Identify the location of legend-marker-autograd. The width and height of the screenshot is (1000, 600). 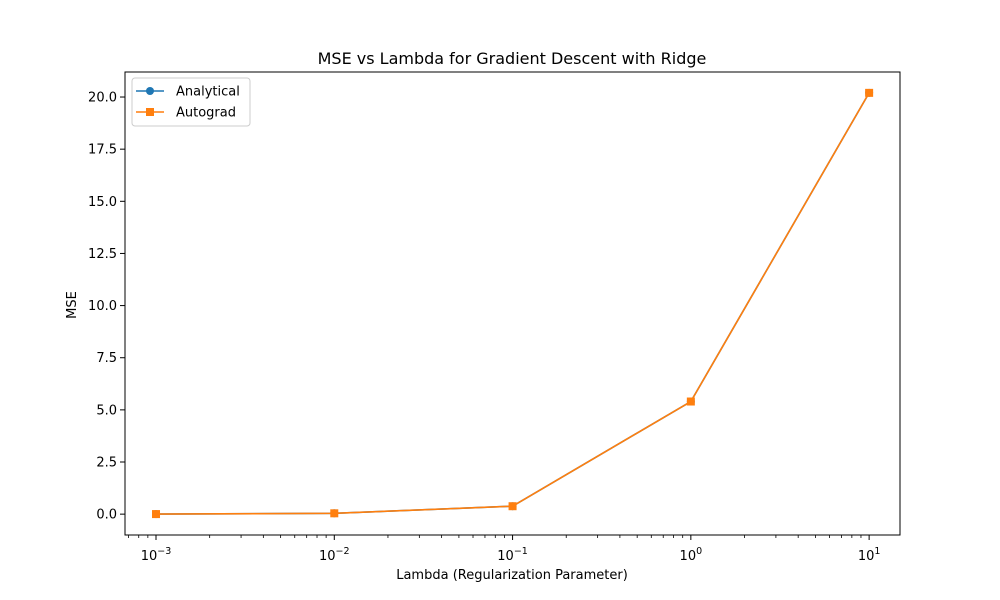
(150, 112).